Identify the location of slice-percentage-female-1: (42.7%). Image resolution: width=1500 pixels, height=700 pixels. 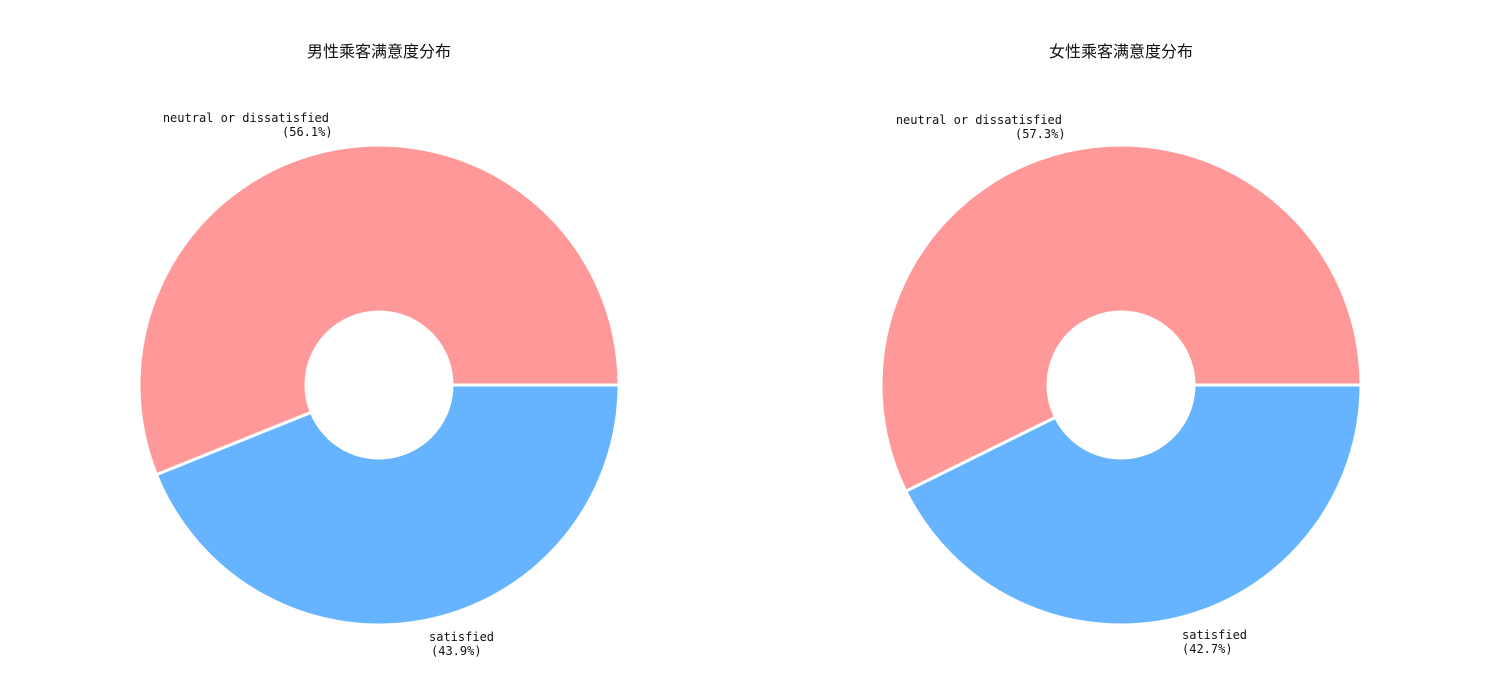
(1207, 649).